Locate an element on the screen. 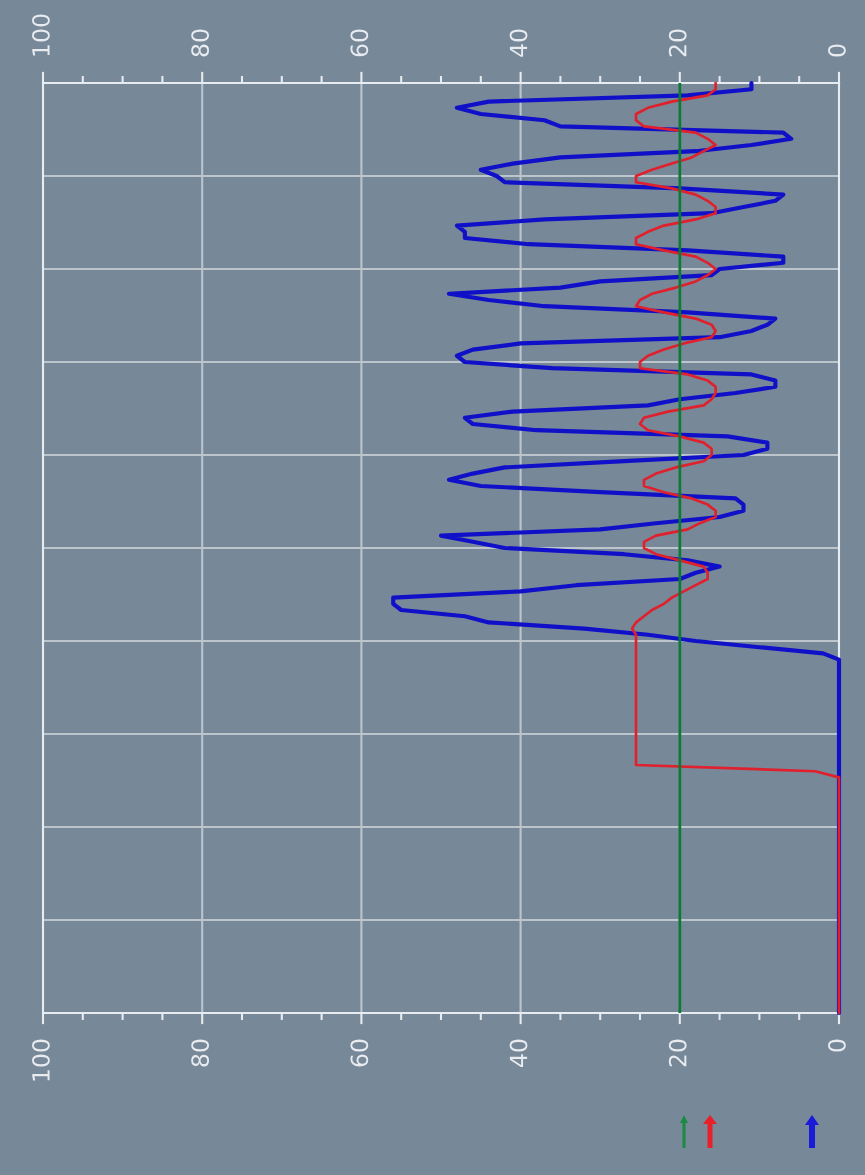  x2-tick-label: 40 is located at coordinates (518, 1053).